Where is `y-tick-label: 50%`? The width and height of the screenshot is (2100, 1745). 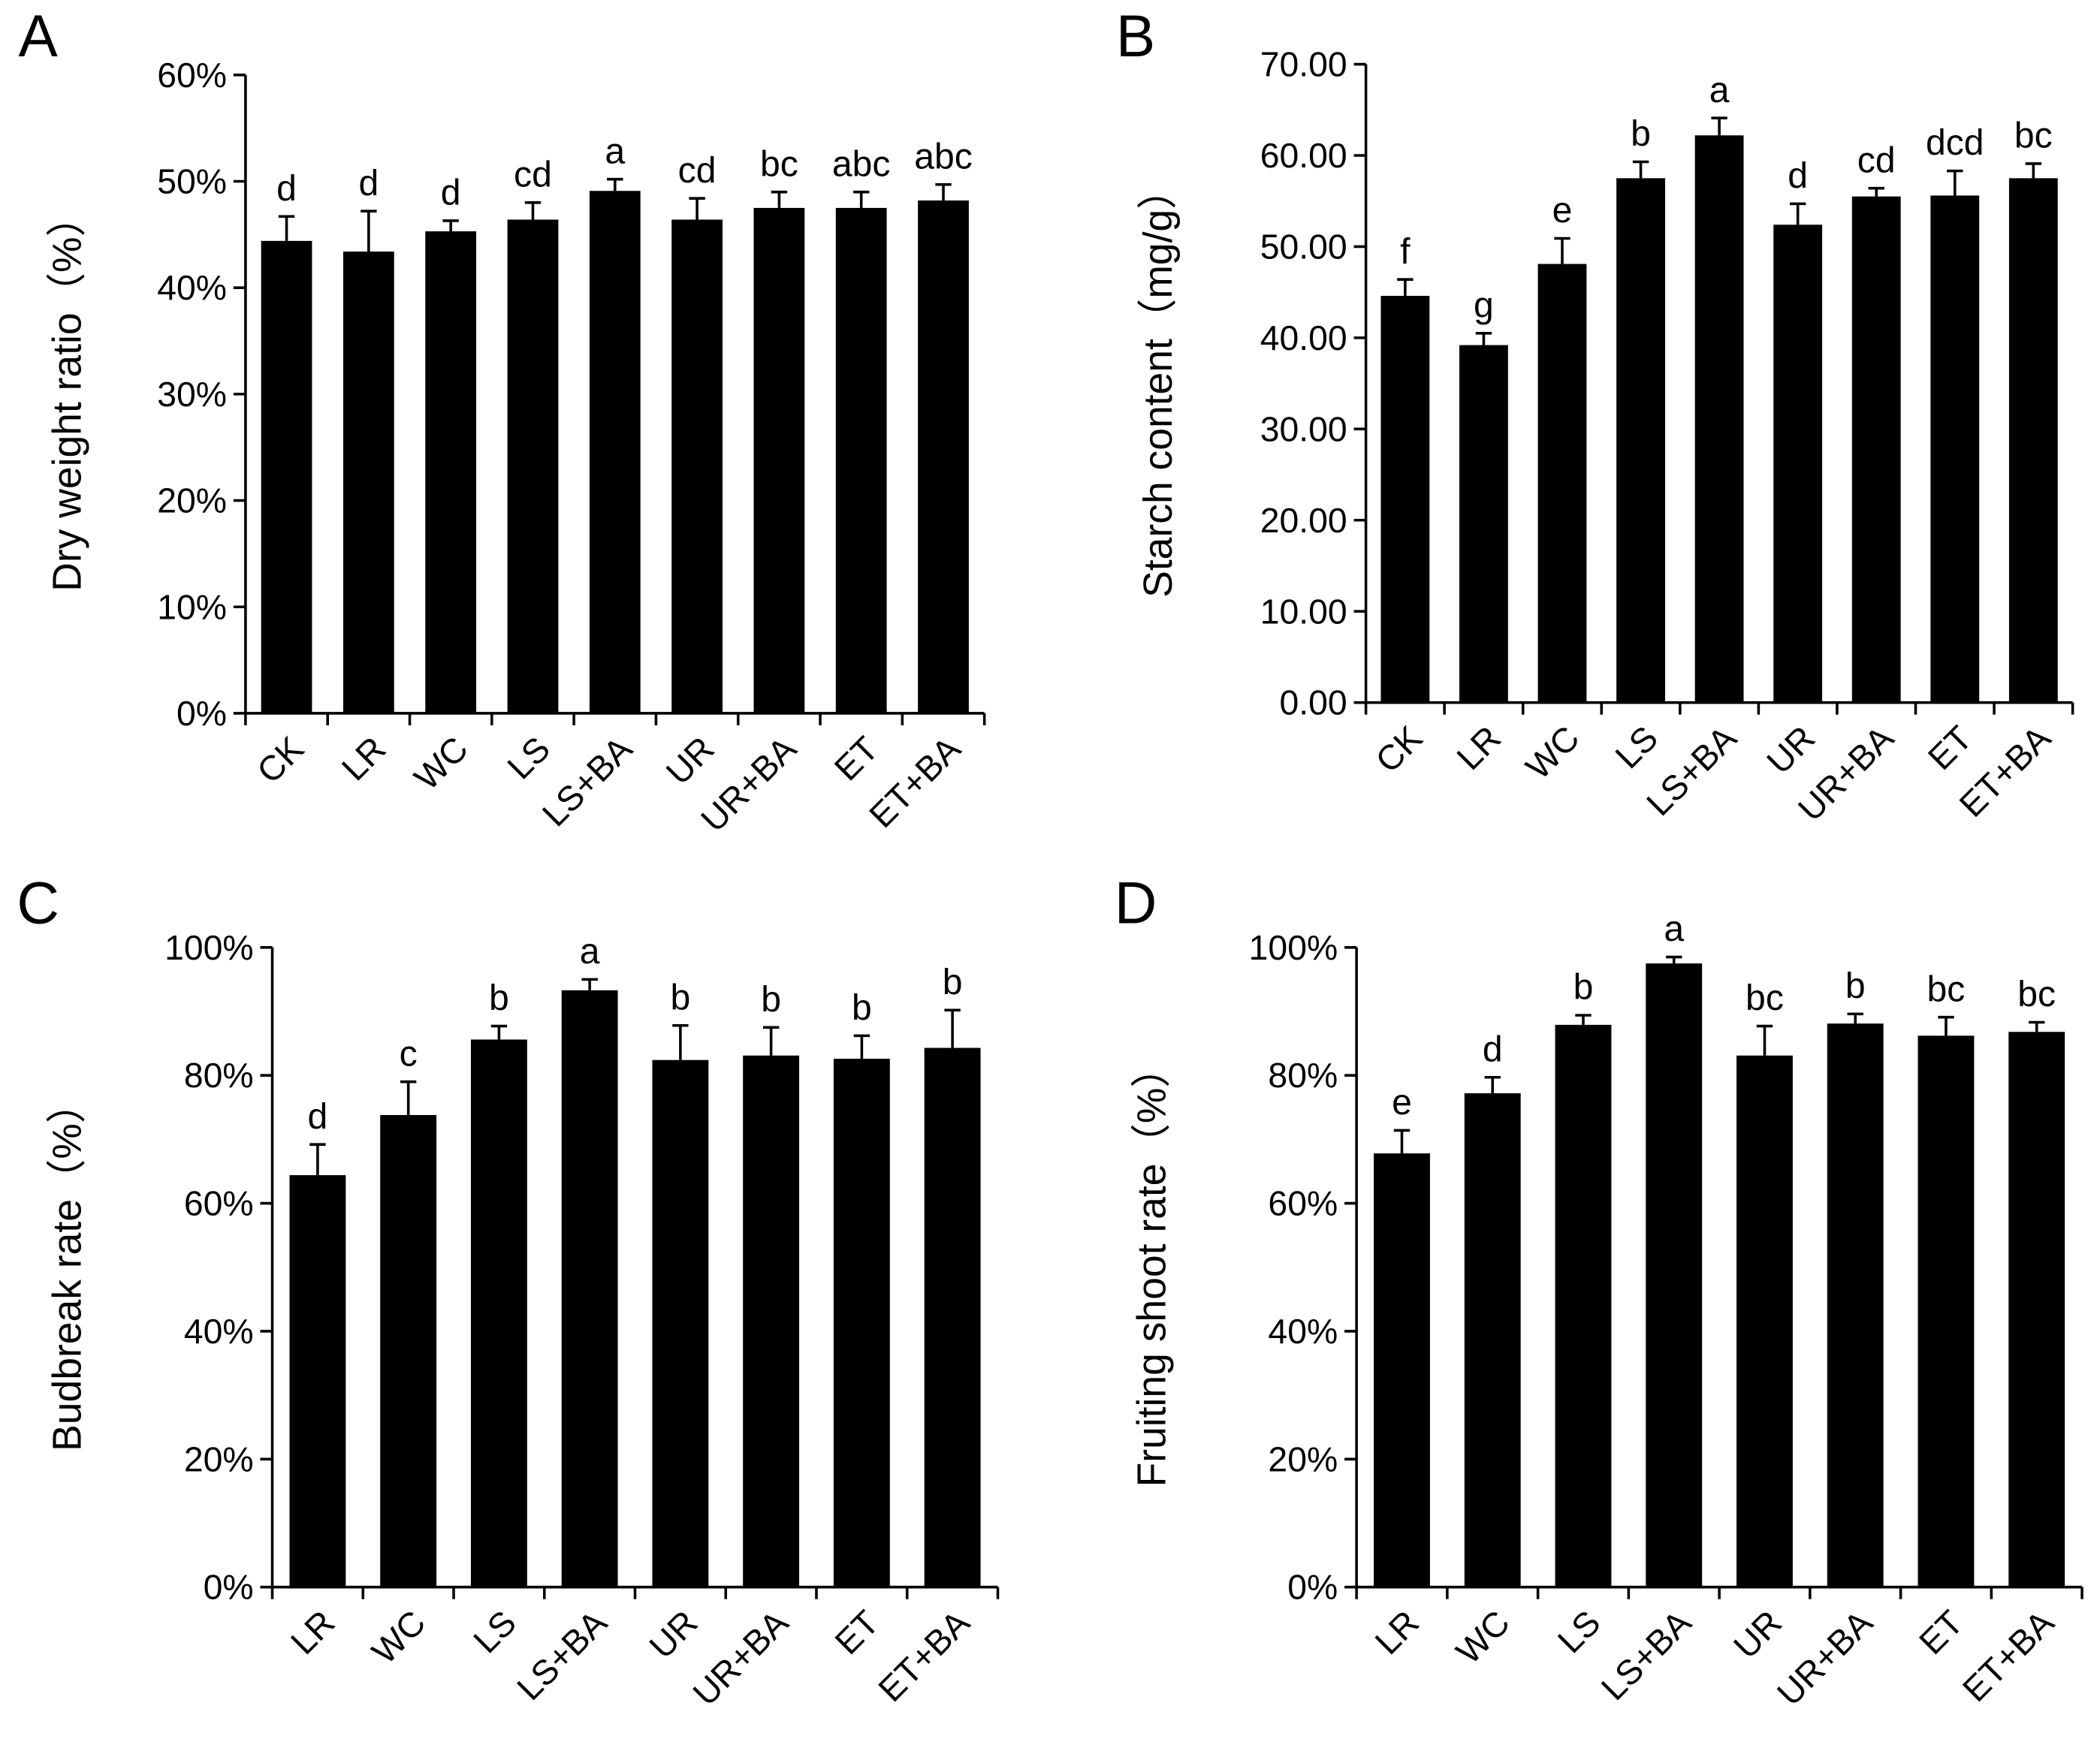
y-tick-label: 50% is located at coordinates (192, 181).